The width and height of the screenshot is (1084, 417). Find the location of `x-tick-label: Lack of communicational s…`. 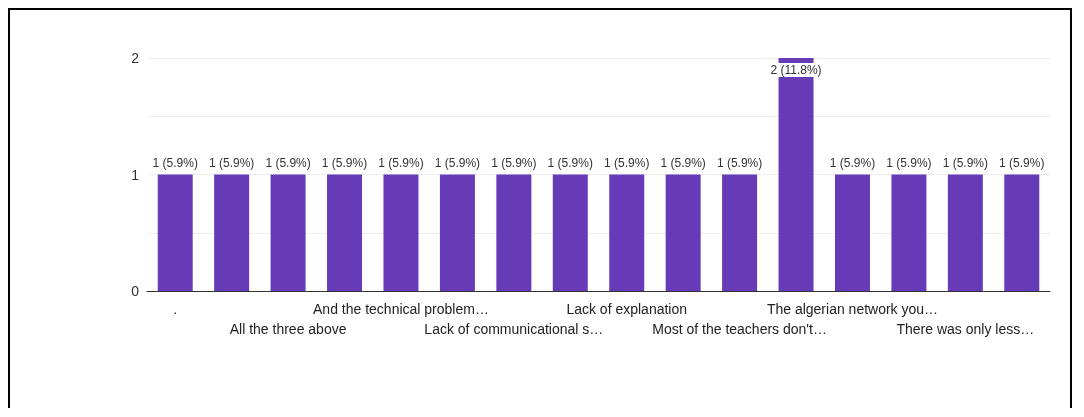

x-tick-label: Lack of communicational s… is located at coordinates (514, 329).